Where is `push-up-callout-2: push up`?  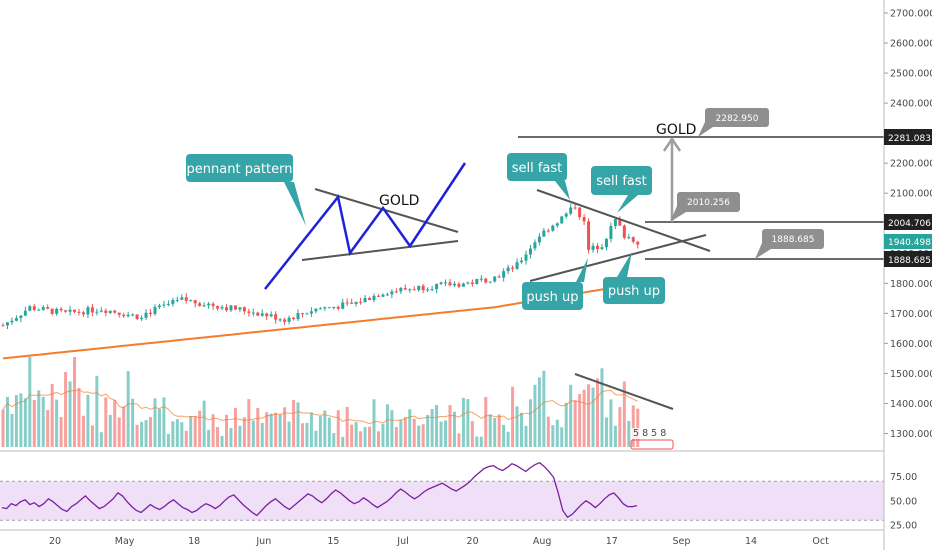
push-up-callout-2: push up is located at coordinates (634, 278).